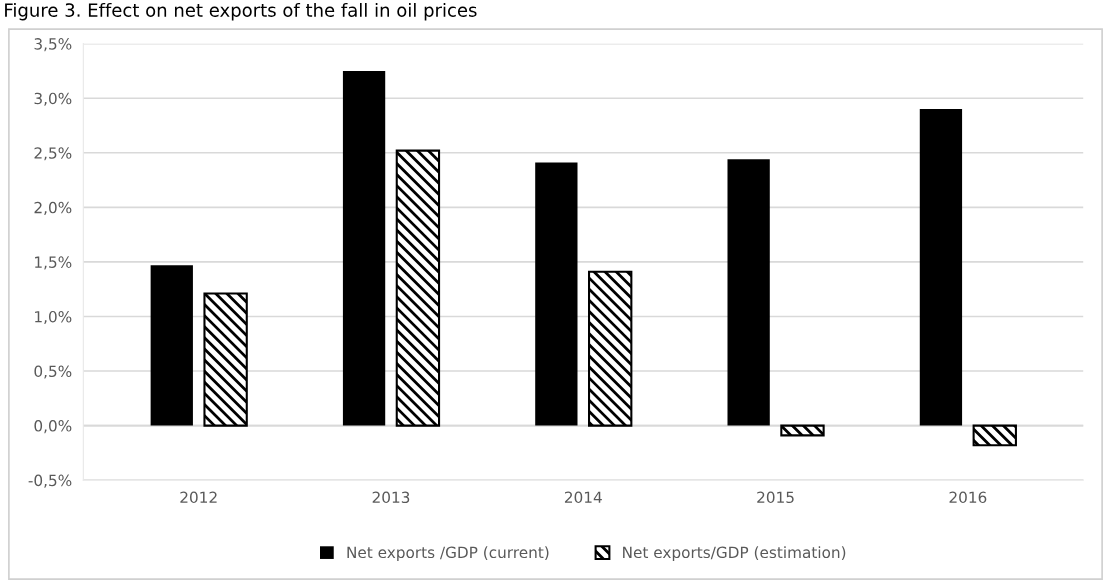  Describe the element at coordinates (53, 427) in the screenshot. I see `y-tick-label: 0,0%` at that location.